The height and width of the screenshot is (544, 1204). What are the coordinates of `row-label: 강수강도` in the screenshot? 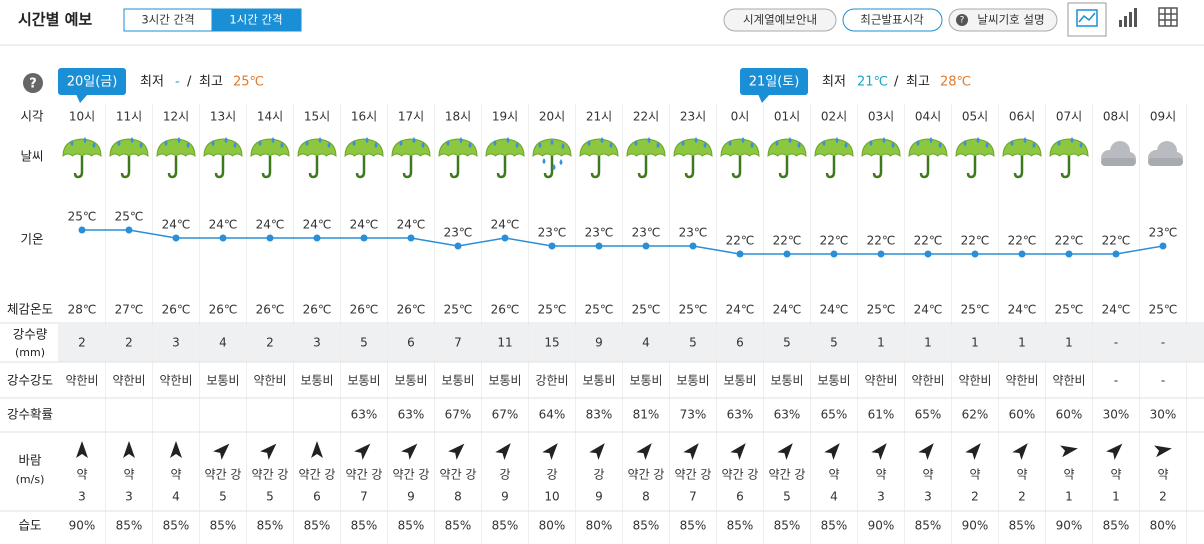 It's located at (30, 380).